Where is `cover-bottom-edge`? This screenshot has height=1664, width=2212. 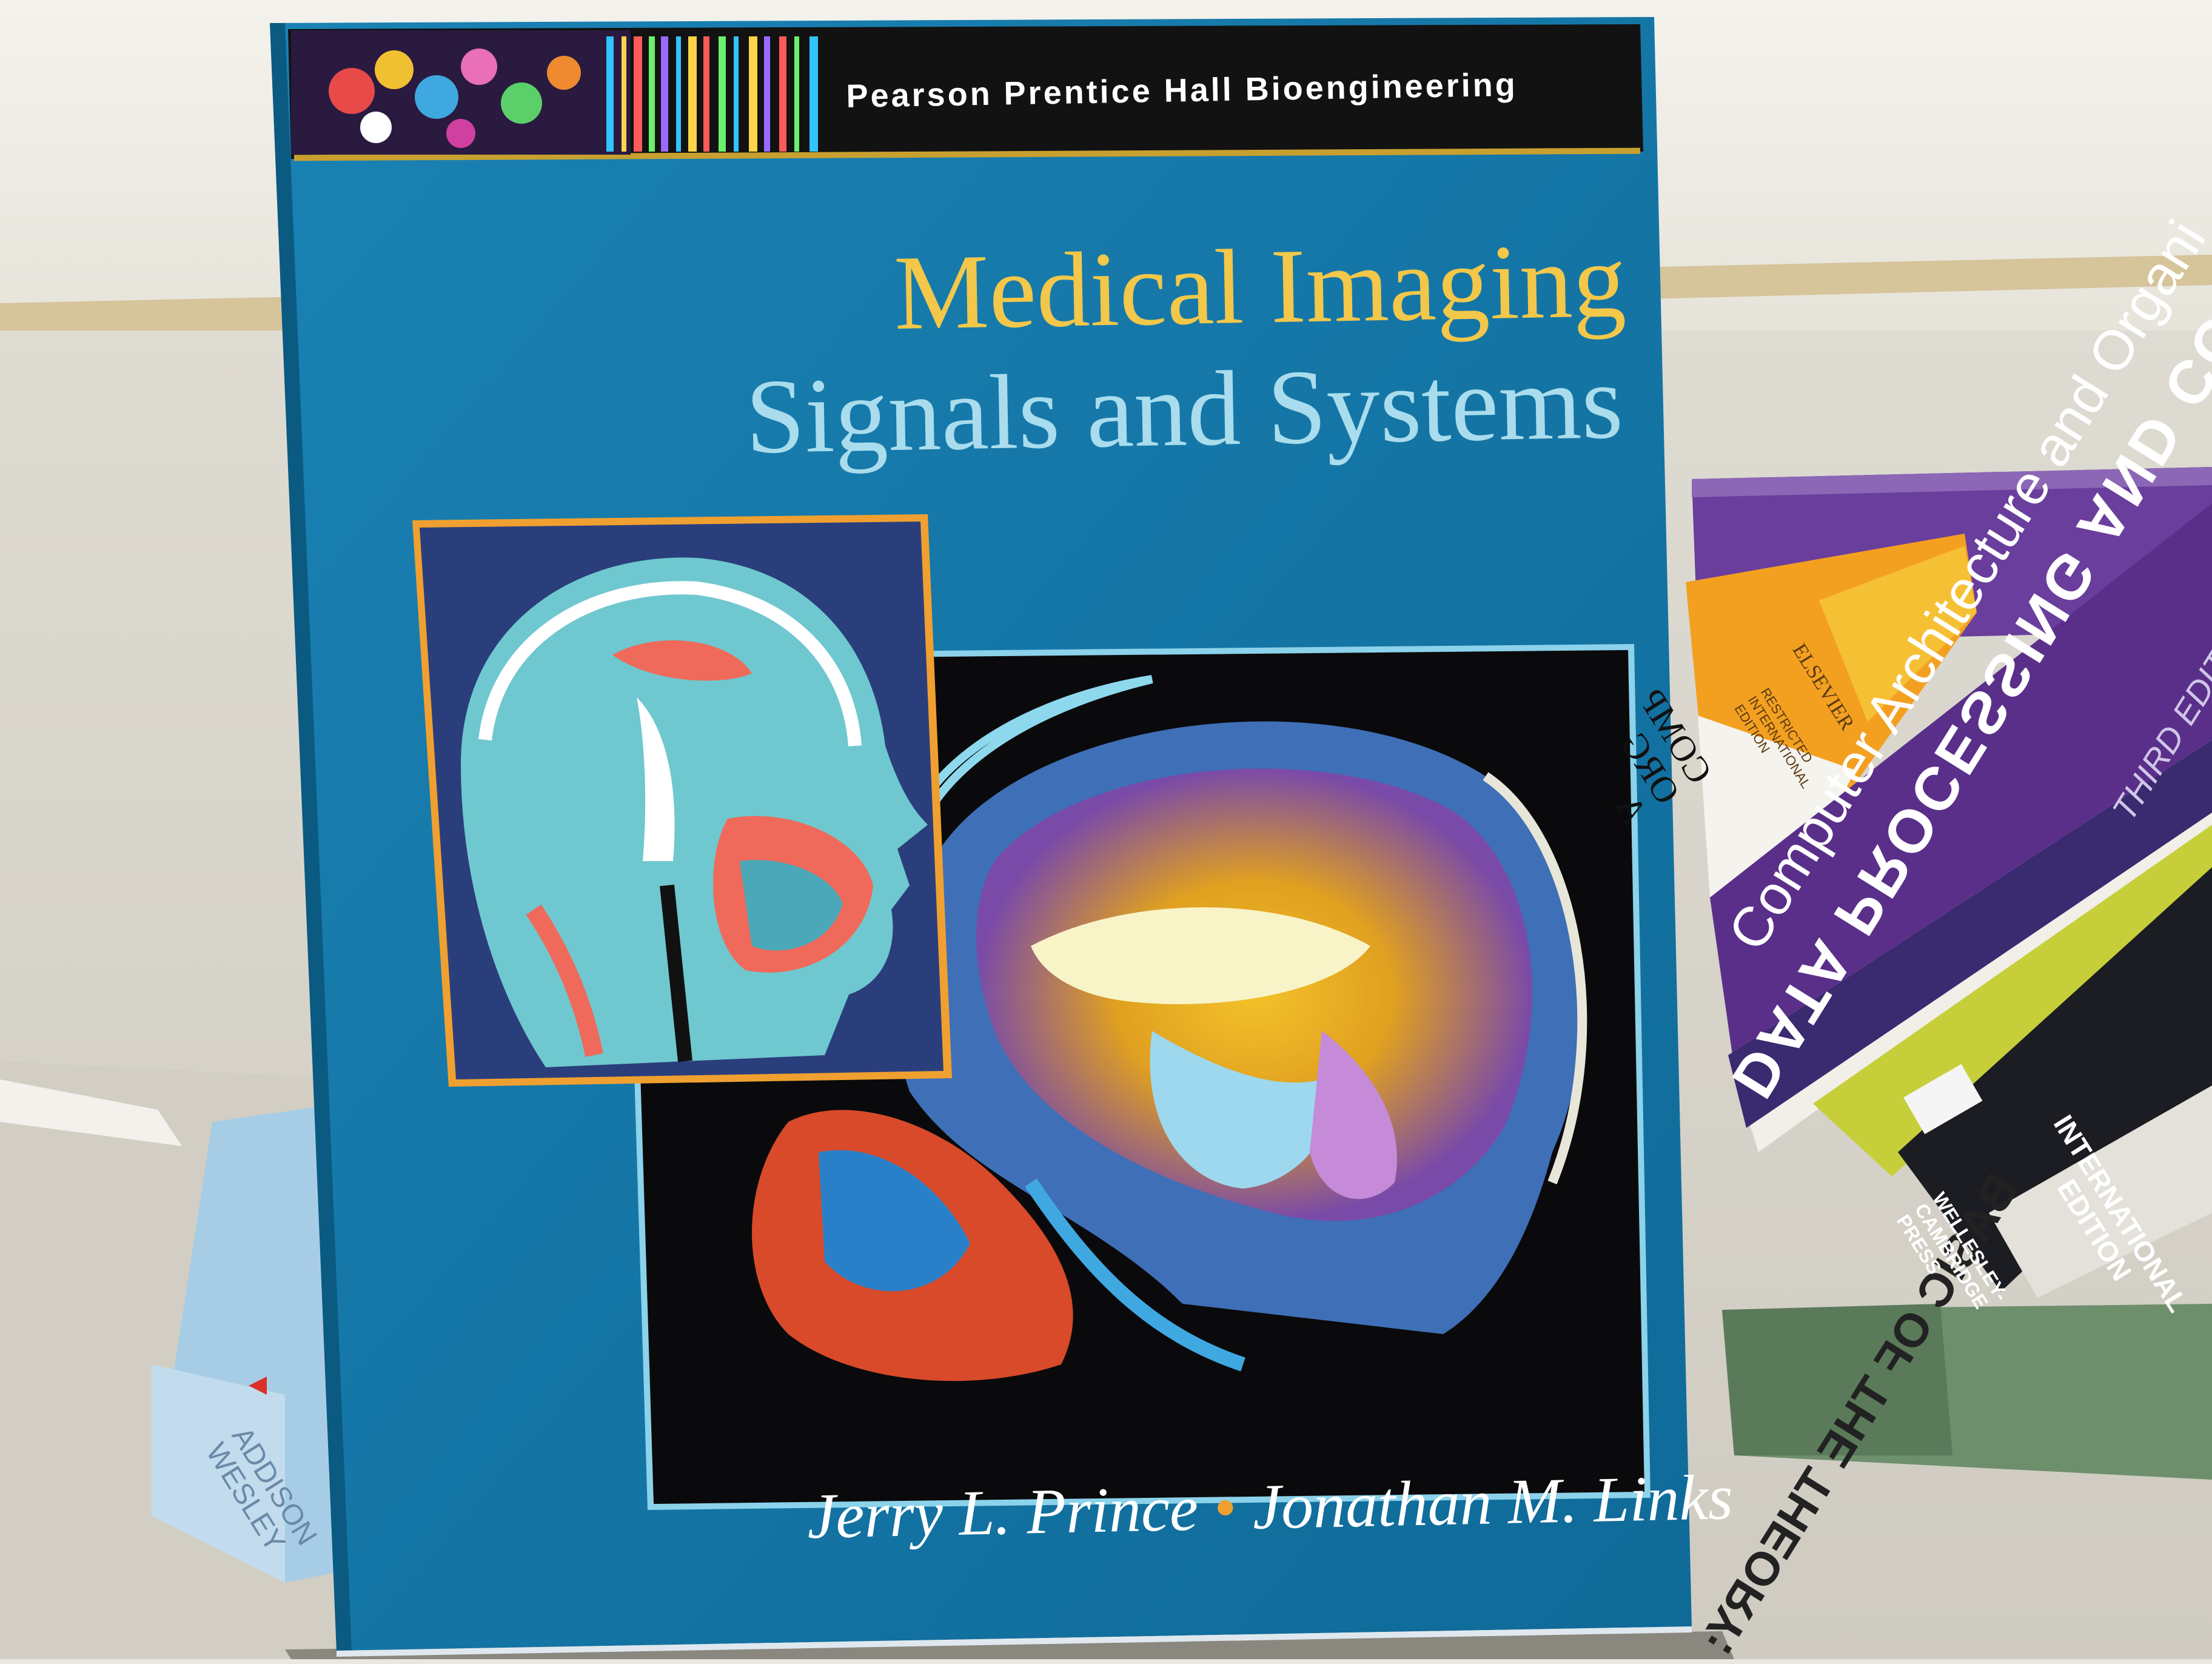 cover-bottom-edge is located at coordinates (1015, 1641).